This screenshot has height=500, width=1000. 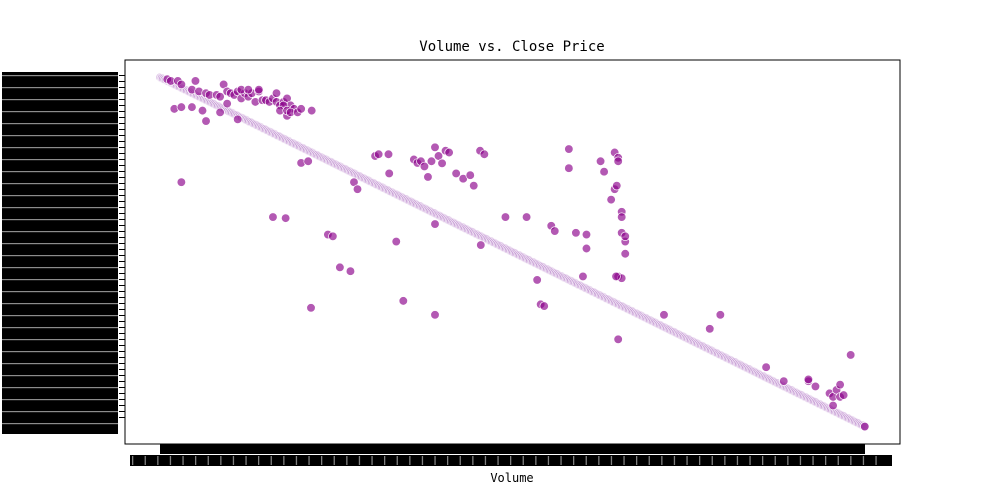 I want to click on x-tick-label-band, so click(x=511, y=455).